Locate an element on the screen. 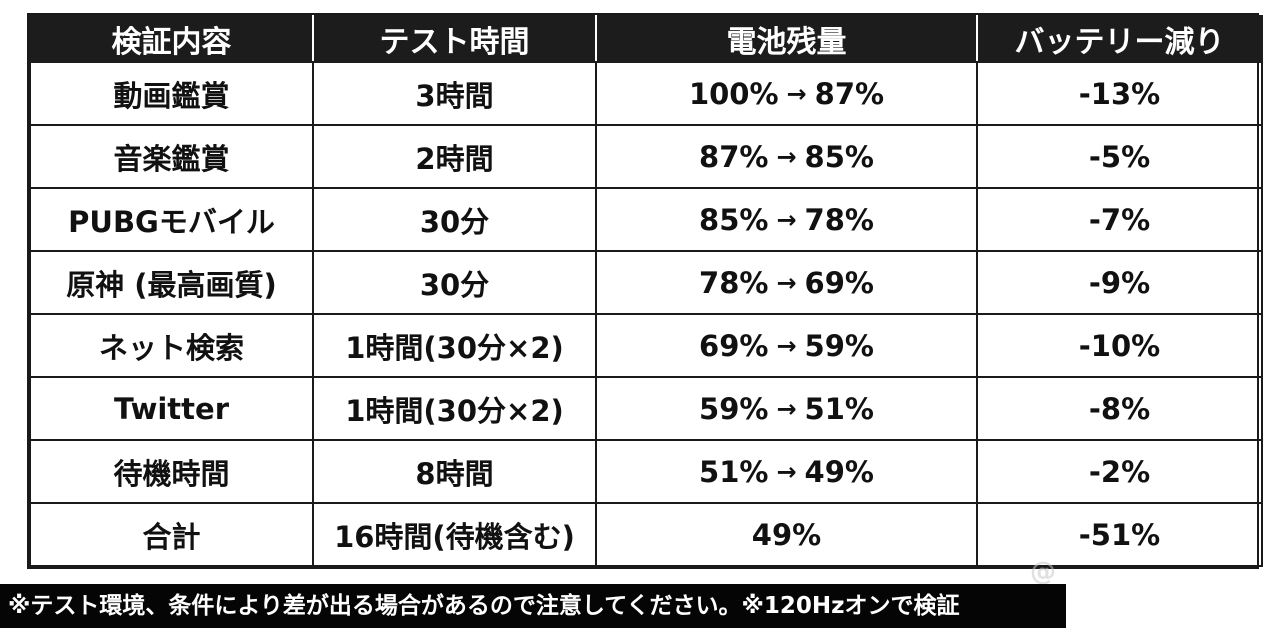  header-row: 検証内容 テスト時間 電池残量 バッテリー減り is located at coordinates (646, 39).